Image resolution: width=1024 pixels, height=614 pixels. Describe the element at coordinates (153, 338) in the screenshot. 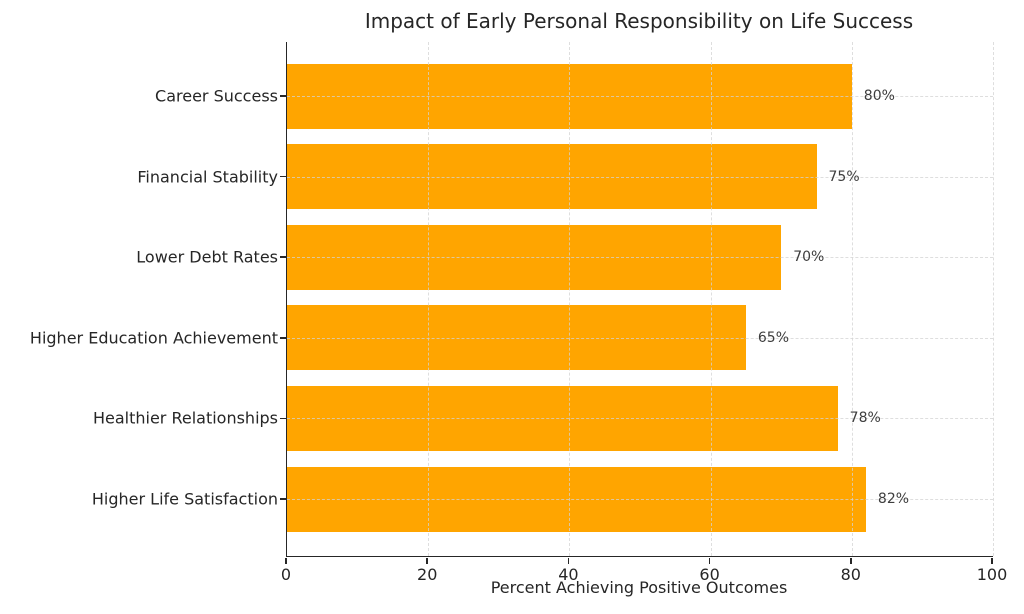

I see `category-label-higher-education-achievement: Higher Education Achievement` at that location.